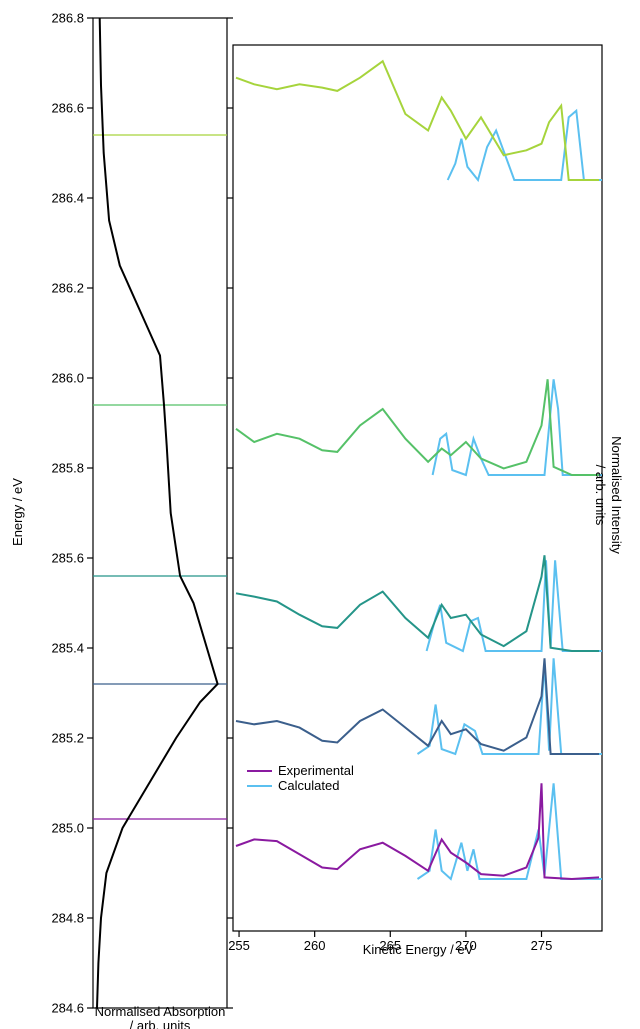  Describe the element at coordinates (67, 828) in the screenshot. I see `energy-tick-label: 285.0` at that location.